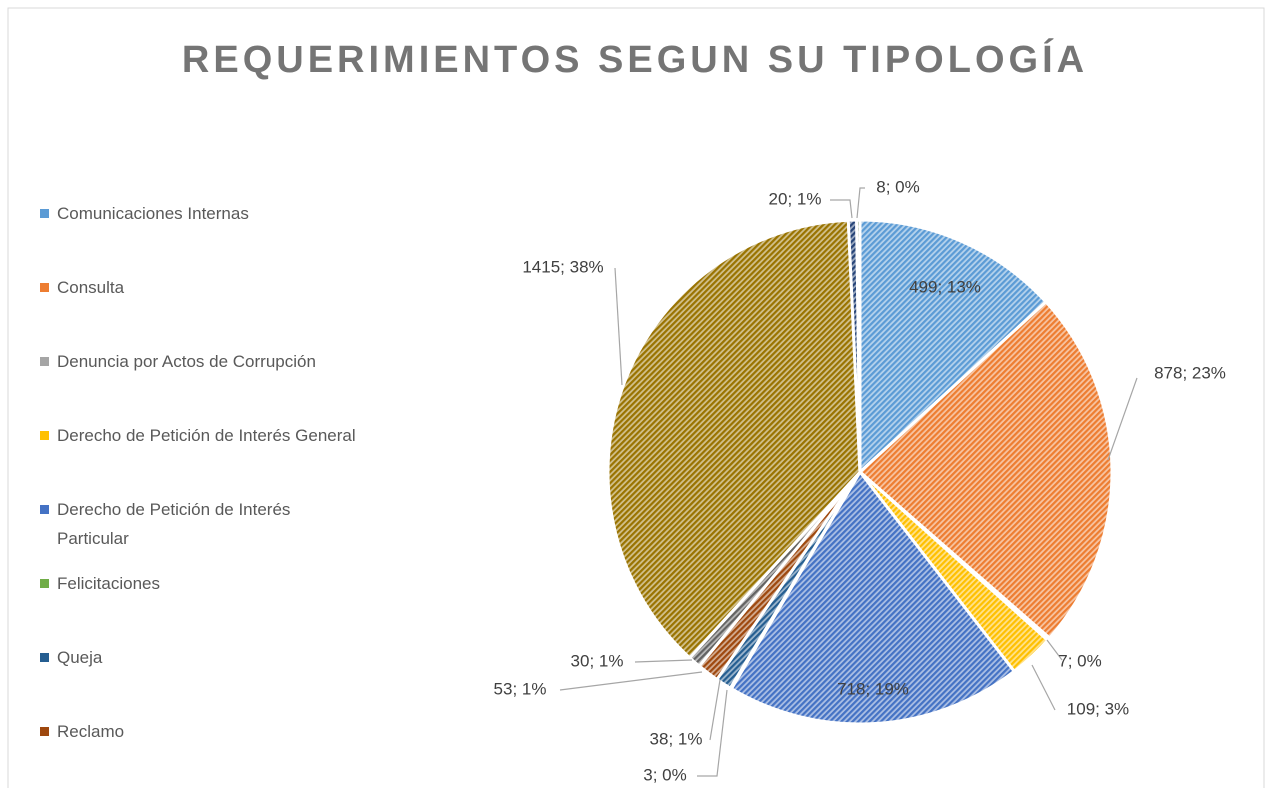 This screenshot has width=1270, height=788. I want to click on data-label: 53; 1%, so click(520, 688).